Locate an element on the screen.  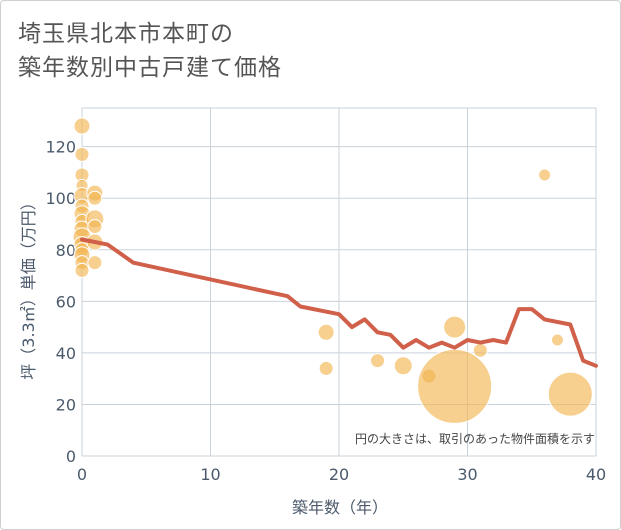
x-tick-label: 30 is located at coordinates (467, 474).